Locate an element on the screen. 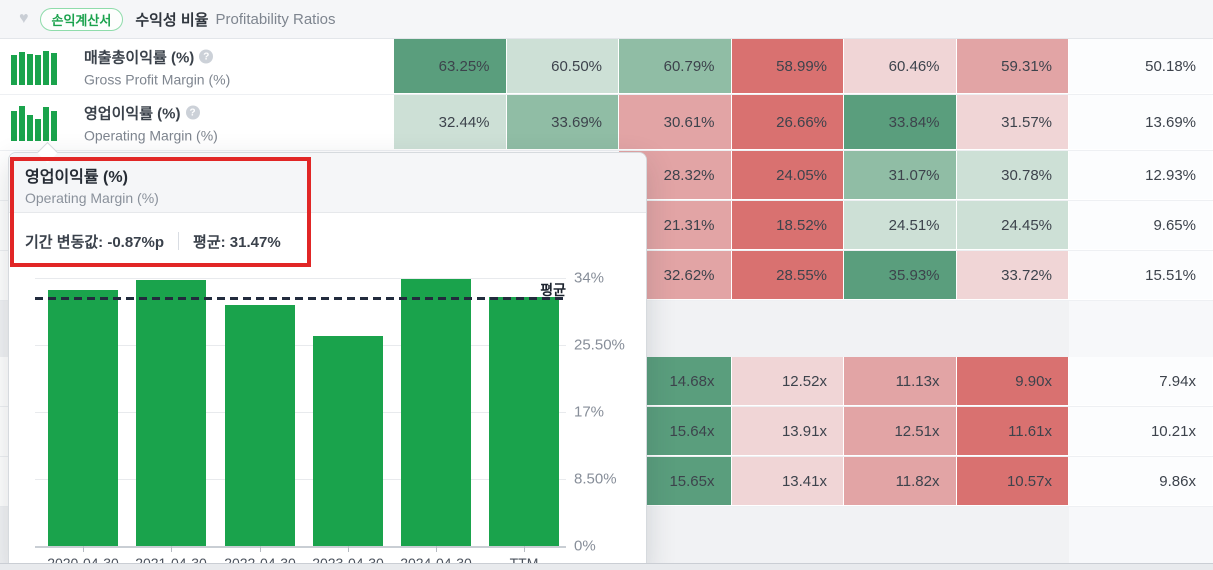 The height and width of the screenshot is (570, 1213). y-axis-tick-label: 17% is located at coordinates (589, 412).